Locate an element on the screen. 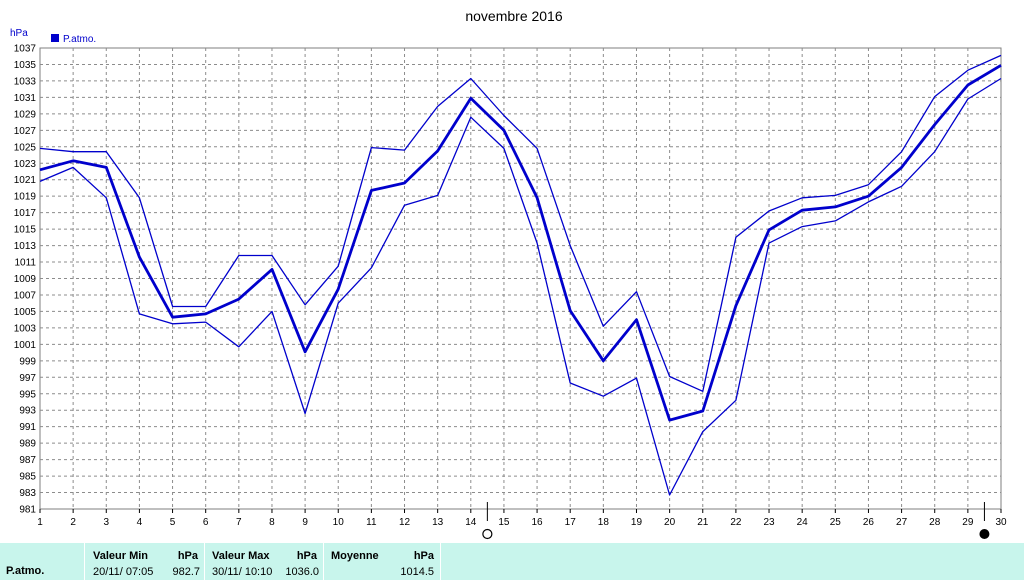 The height and width of the screenshot is (580, 1024). x-tick-label: 23 is located at coordinates (769, 522).